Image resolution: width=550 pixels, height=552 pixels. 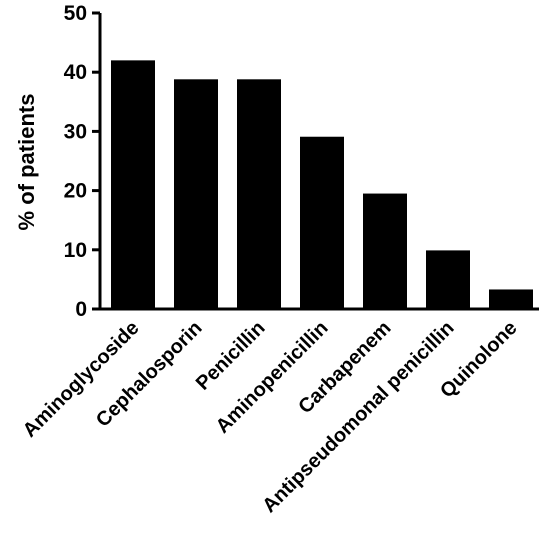 I want to click on x-category-label: Aminopenicillin, so click(x=272, y=377).